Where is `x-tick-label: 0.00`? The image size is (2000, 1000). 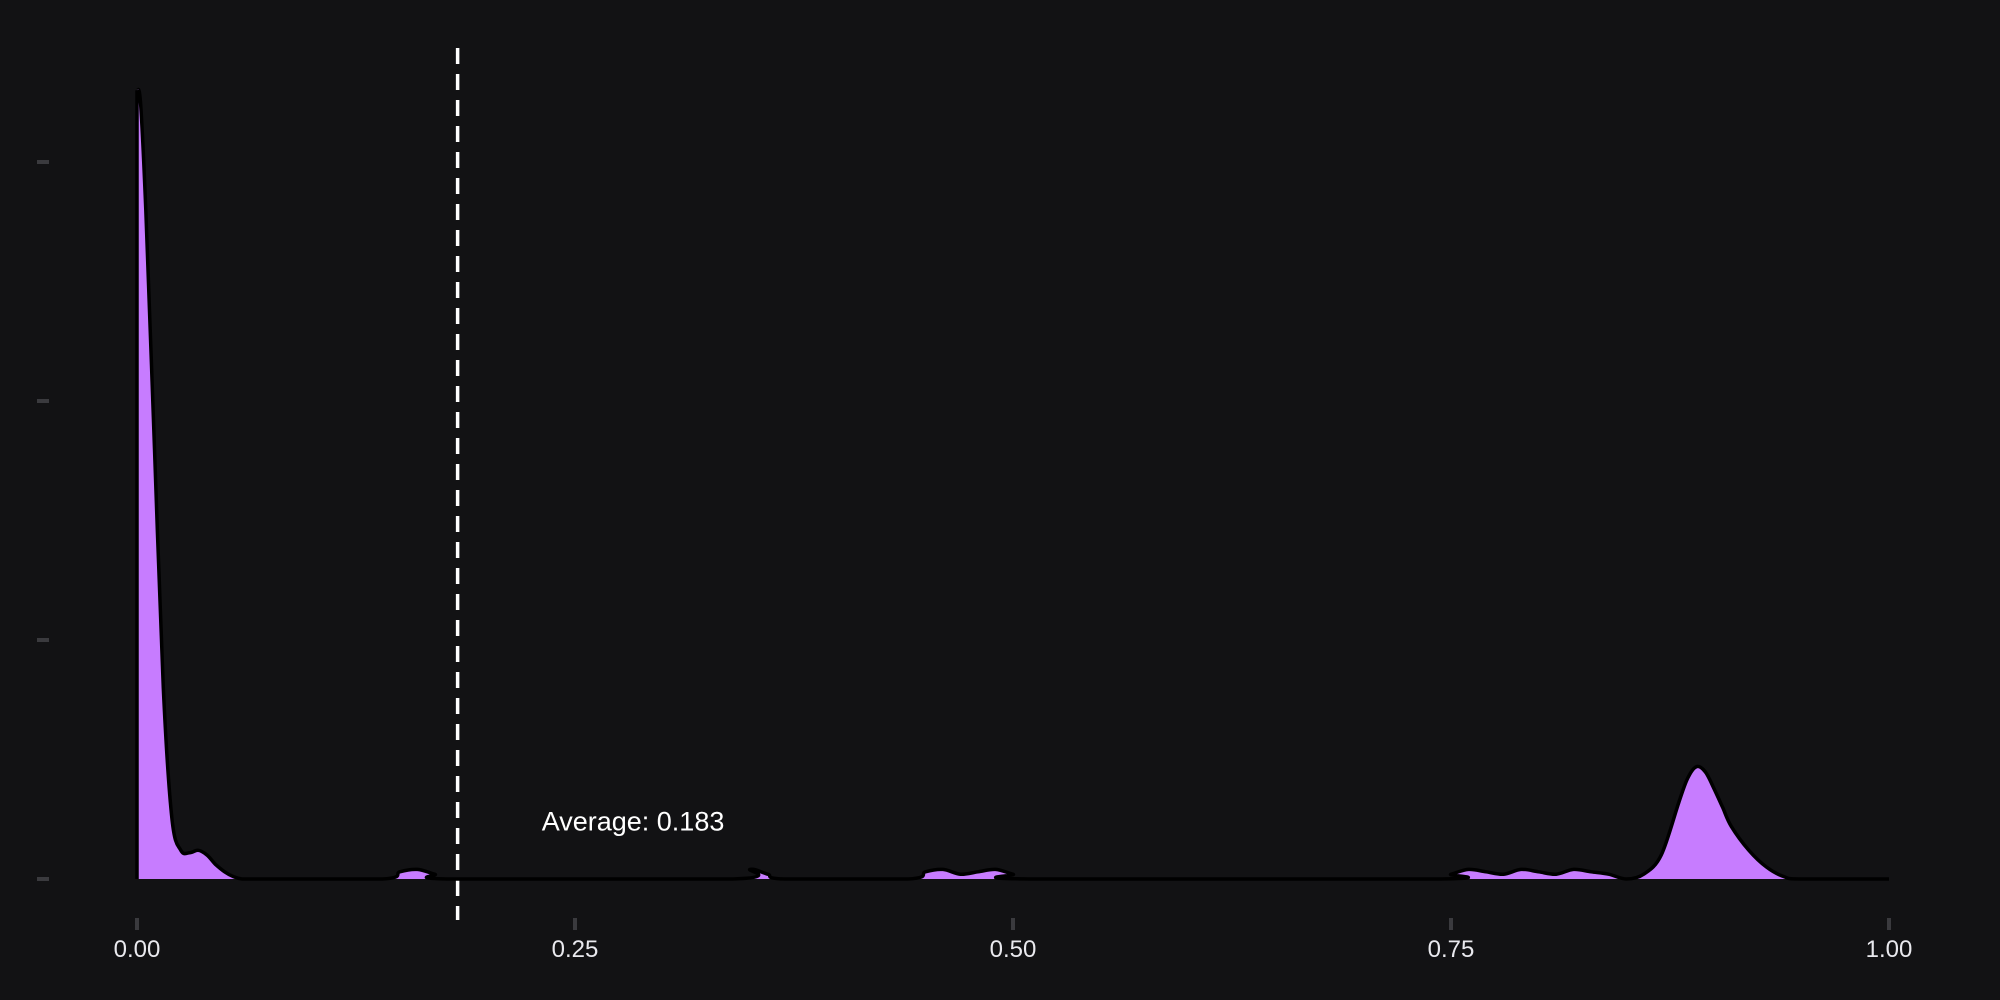
x-tick-label: 0.00 is located at coordinates (137, 949).